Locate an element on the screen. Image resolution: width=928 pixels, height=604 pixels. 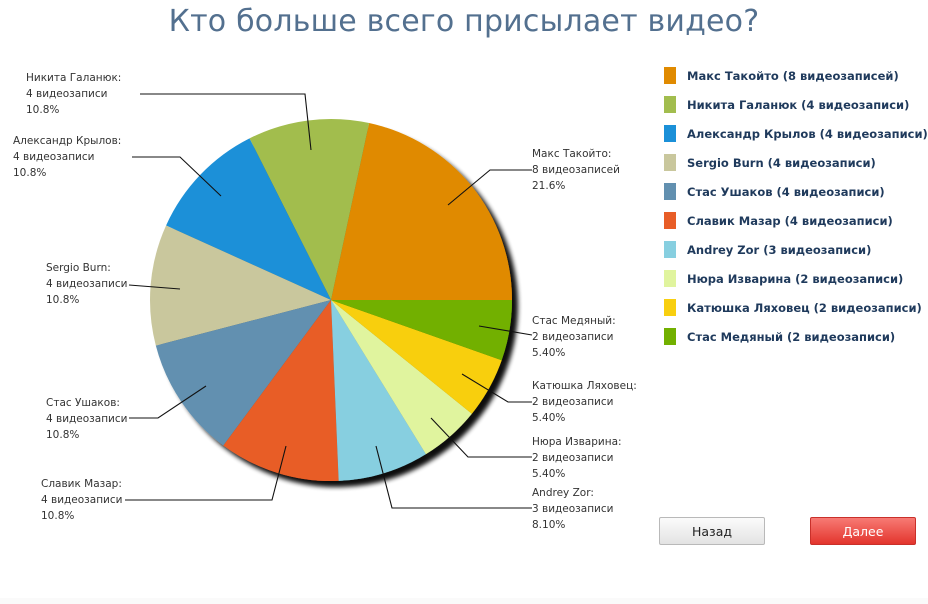
legend-item: Никита Галанюк (4 видеозаписи) is located at coordinates (796, 104).